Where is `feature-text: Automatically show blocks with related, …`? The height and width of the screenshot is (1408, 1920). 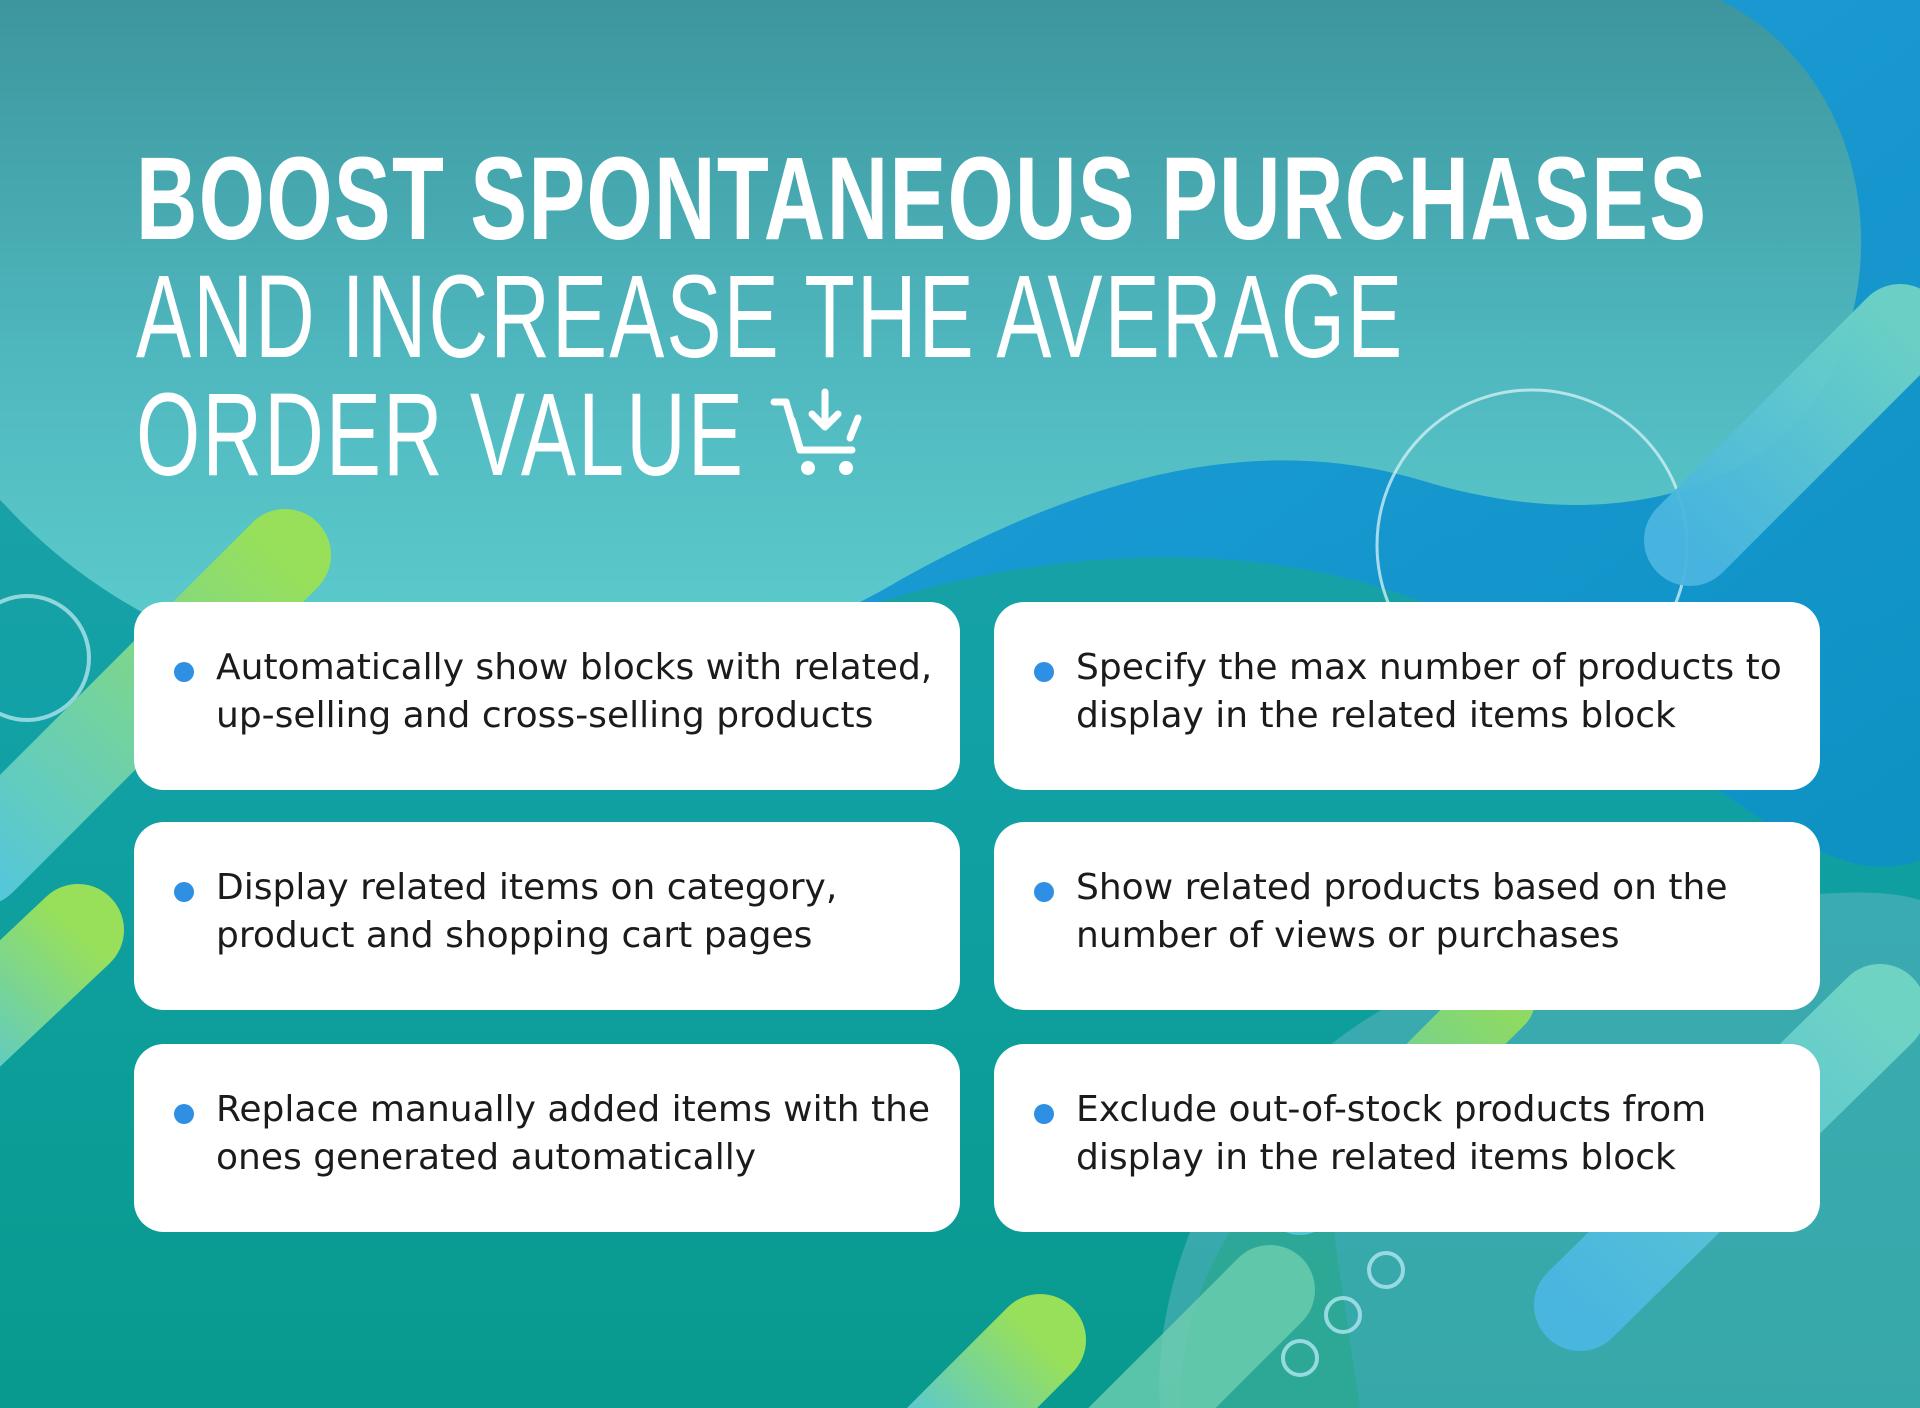
feature-text: Automatically show blocks with related, … is located at coordinates (574, 691).